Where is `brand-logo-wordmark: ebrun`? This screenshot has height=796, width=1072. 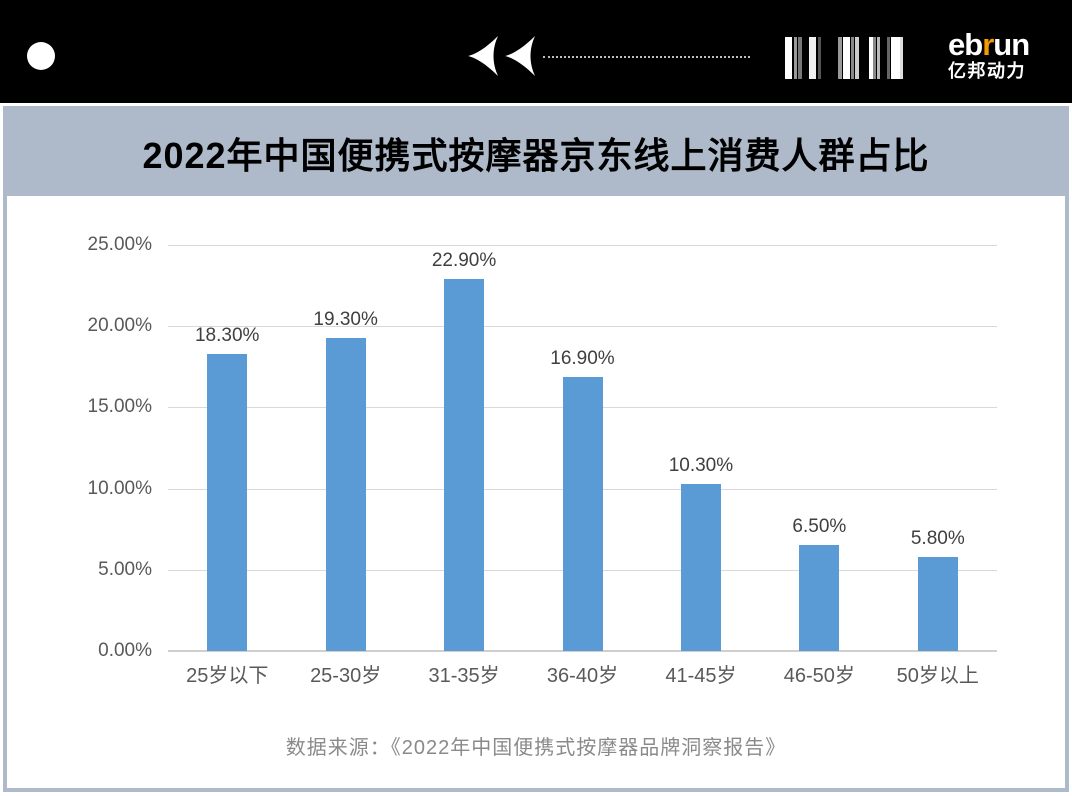 brand-logo-wordmark: ebrun is located at coordinates (989, 44).